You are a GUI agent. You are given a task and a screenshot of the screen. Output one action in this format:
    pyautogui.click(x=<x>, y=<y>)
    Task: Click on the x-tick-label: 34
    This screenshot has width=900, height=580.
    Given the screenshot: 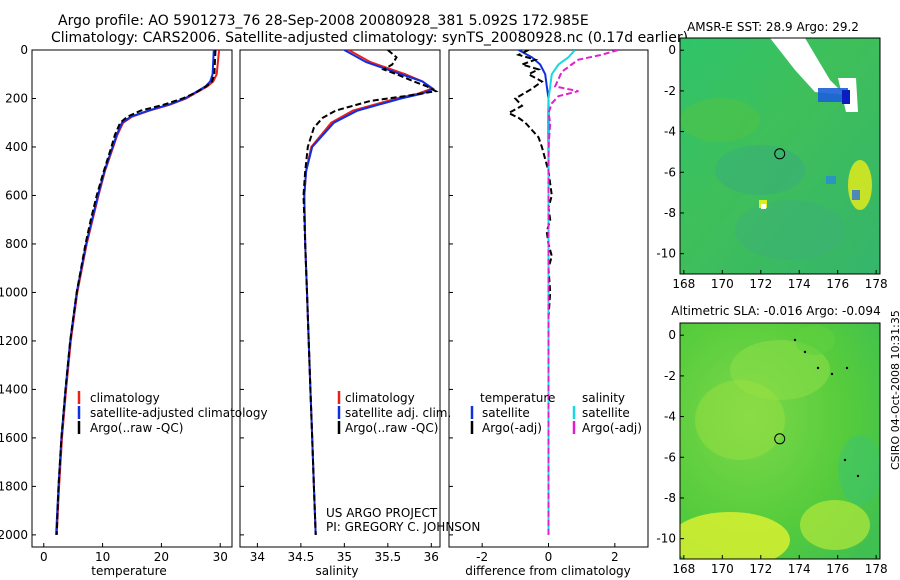 What is the action you would take?
    pyautogui.click(x=257, y=557)
    